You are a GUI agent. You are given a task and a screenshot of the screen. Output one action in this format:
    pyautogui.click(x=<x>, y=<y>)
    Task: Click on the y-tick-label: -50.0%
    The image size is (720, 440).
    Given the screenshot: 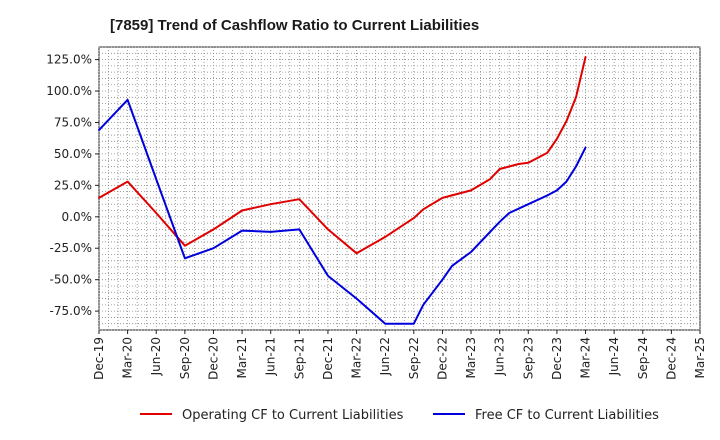 What is the action you would take?
    pyautogui.click(x=71, y=280)
    